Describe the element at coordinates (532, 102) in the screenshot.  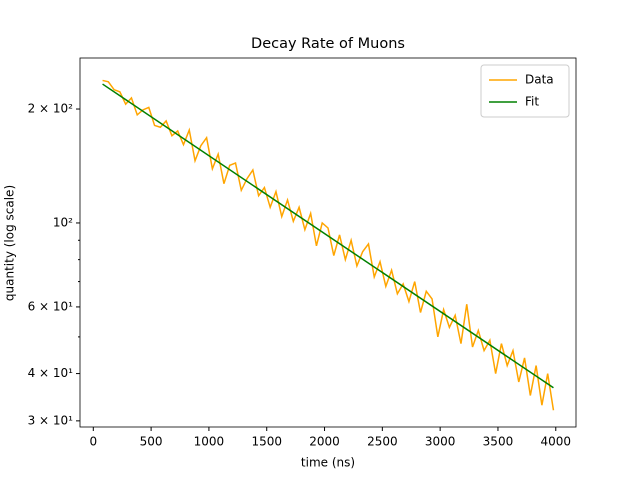
I see `legend-label: Fit` at that location.